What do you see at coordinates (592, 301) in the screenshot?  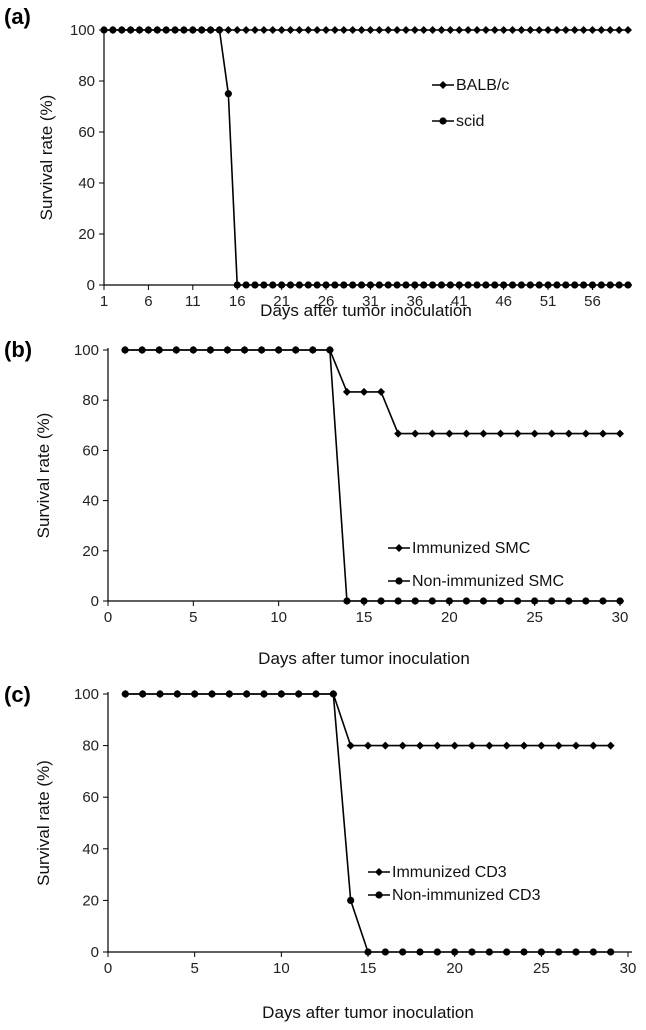 I see `x-tick-label: 56` at bounding box center [592, 301].